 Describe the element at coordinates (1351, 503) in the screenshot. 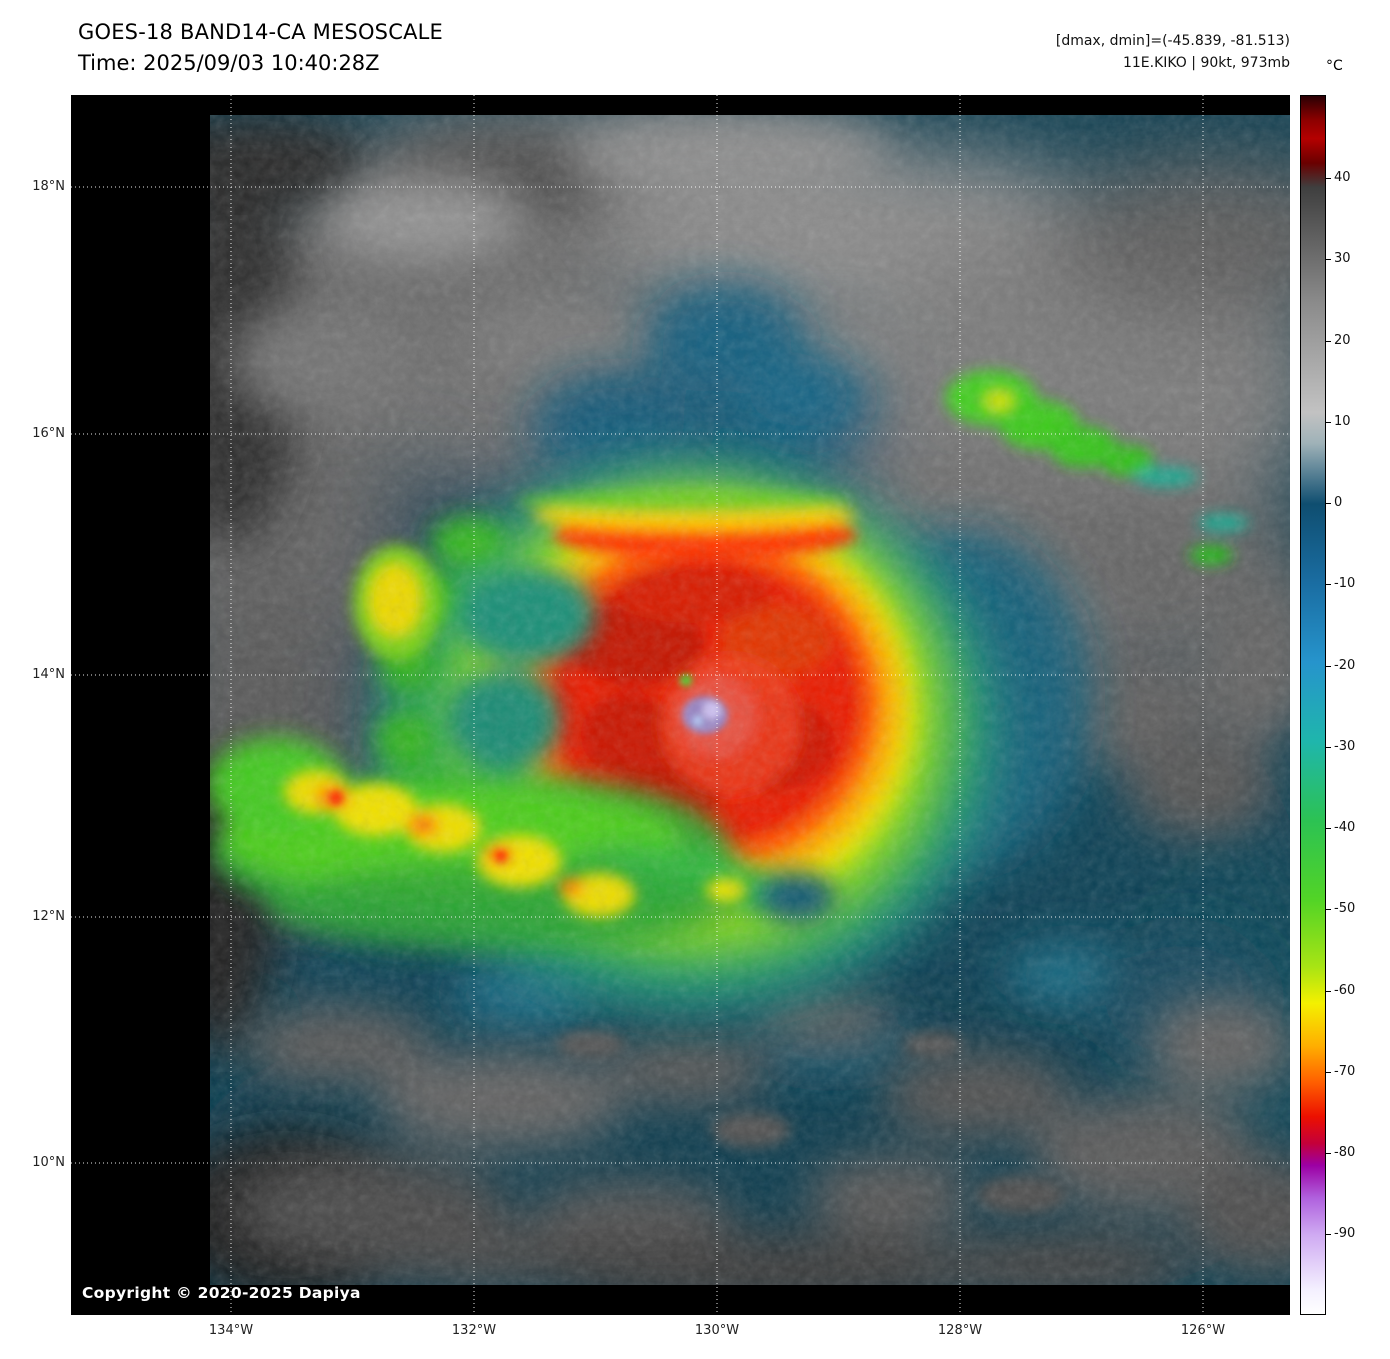

I see `colorbar-tick-label: 0` at that location.